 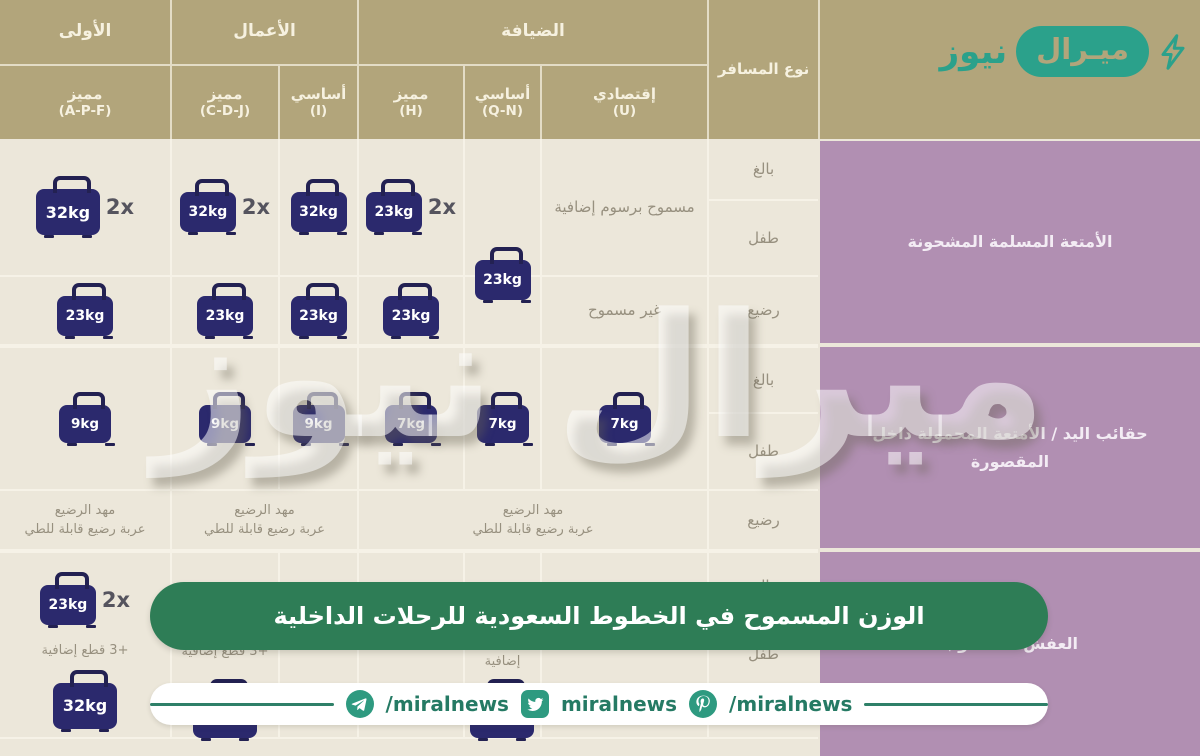 What do you see at coordinates (624, 206) in the screenshot?
I see `cell-economy-adult-child: مسموح برسوم إضافية` at bounding box center [624, 206].